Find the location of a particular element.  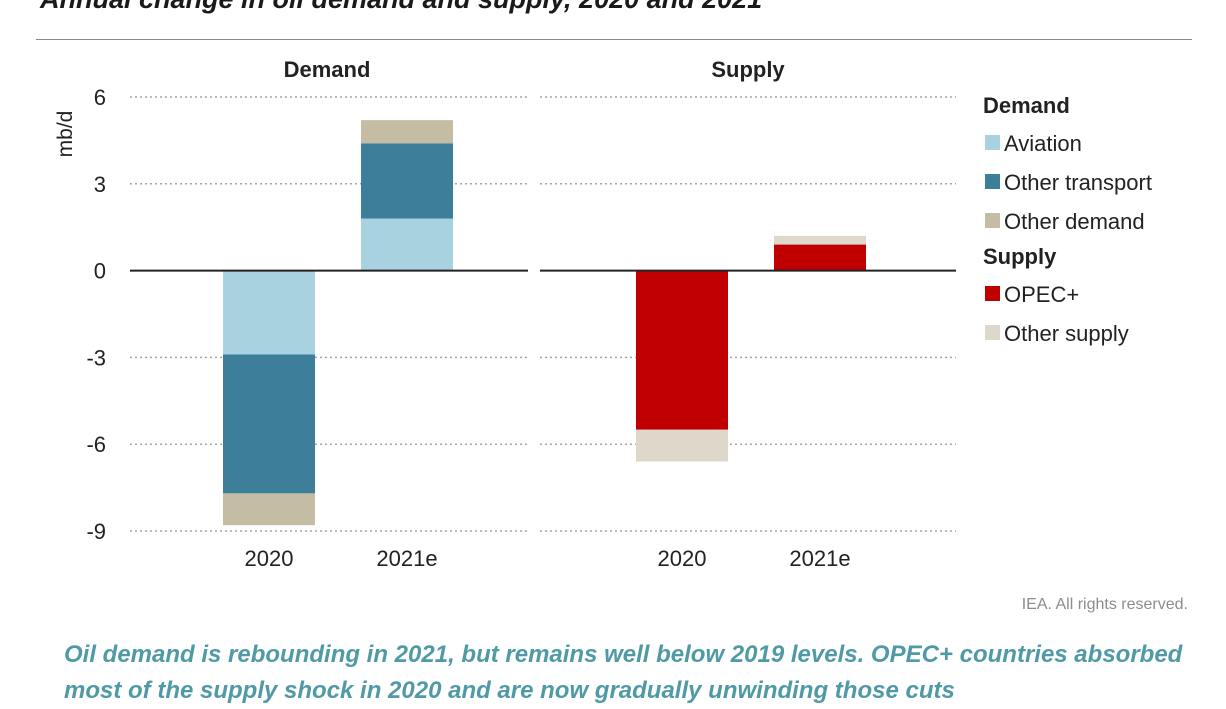

y-tick-label: -6 is located at coordinates (96, 444).